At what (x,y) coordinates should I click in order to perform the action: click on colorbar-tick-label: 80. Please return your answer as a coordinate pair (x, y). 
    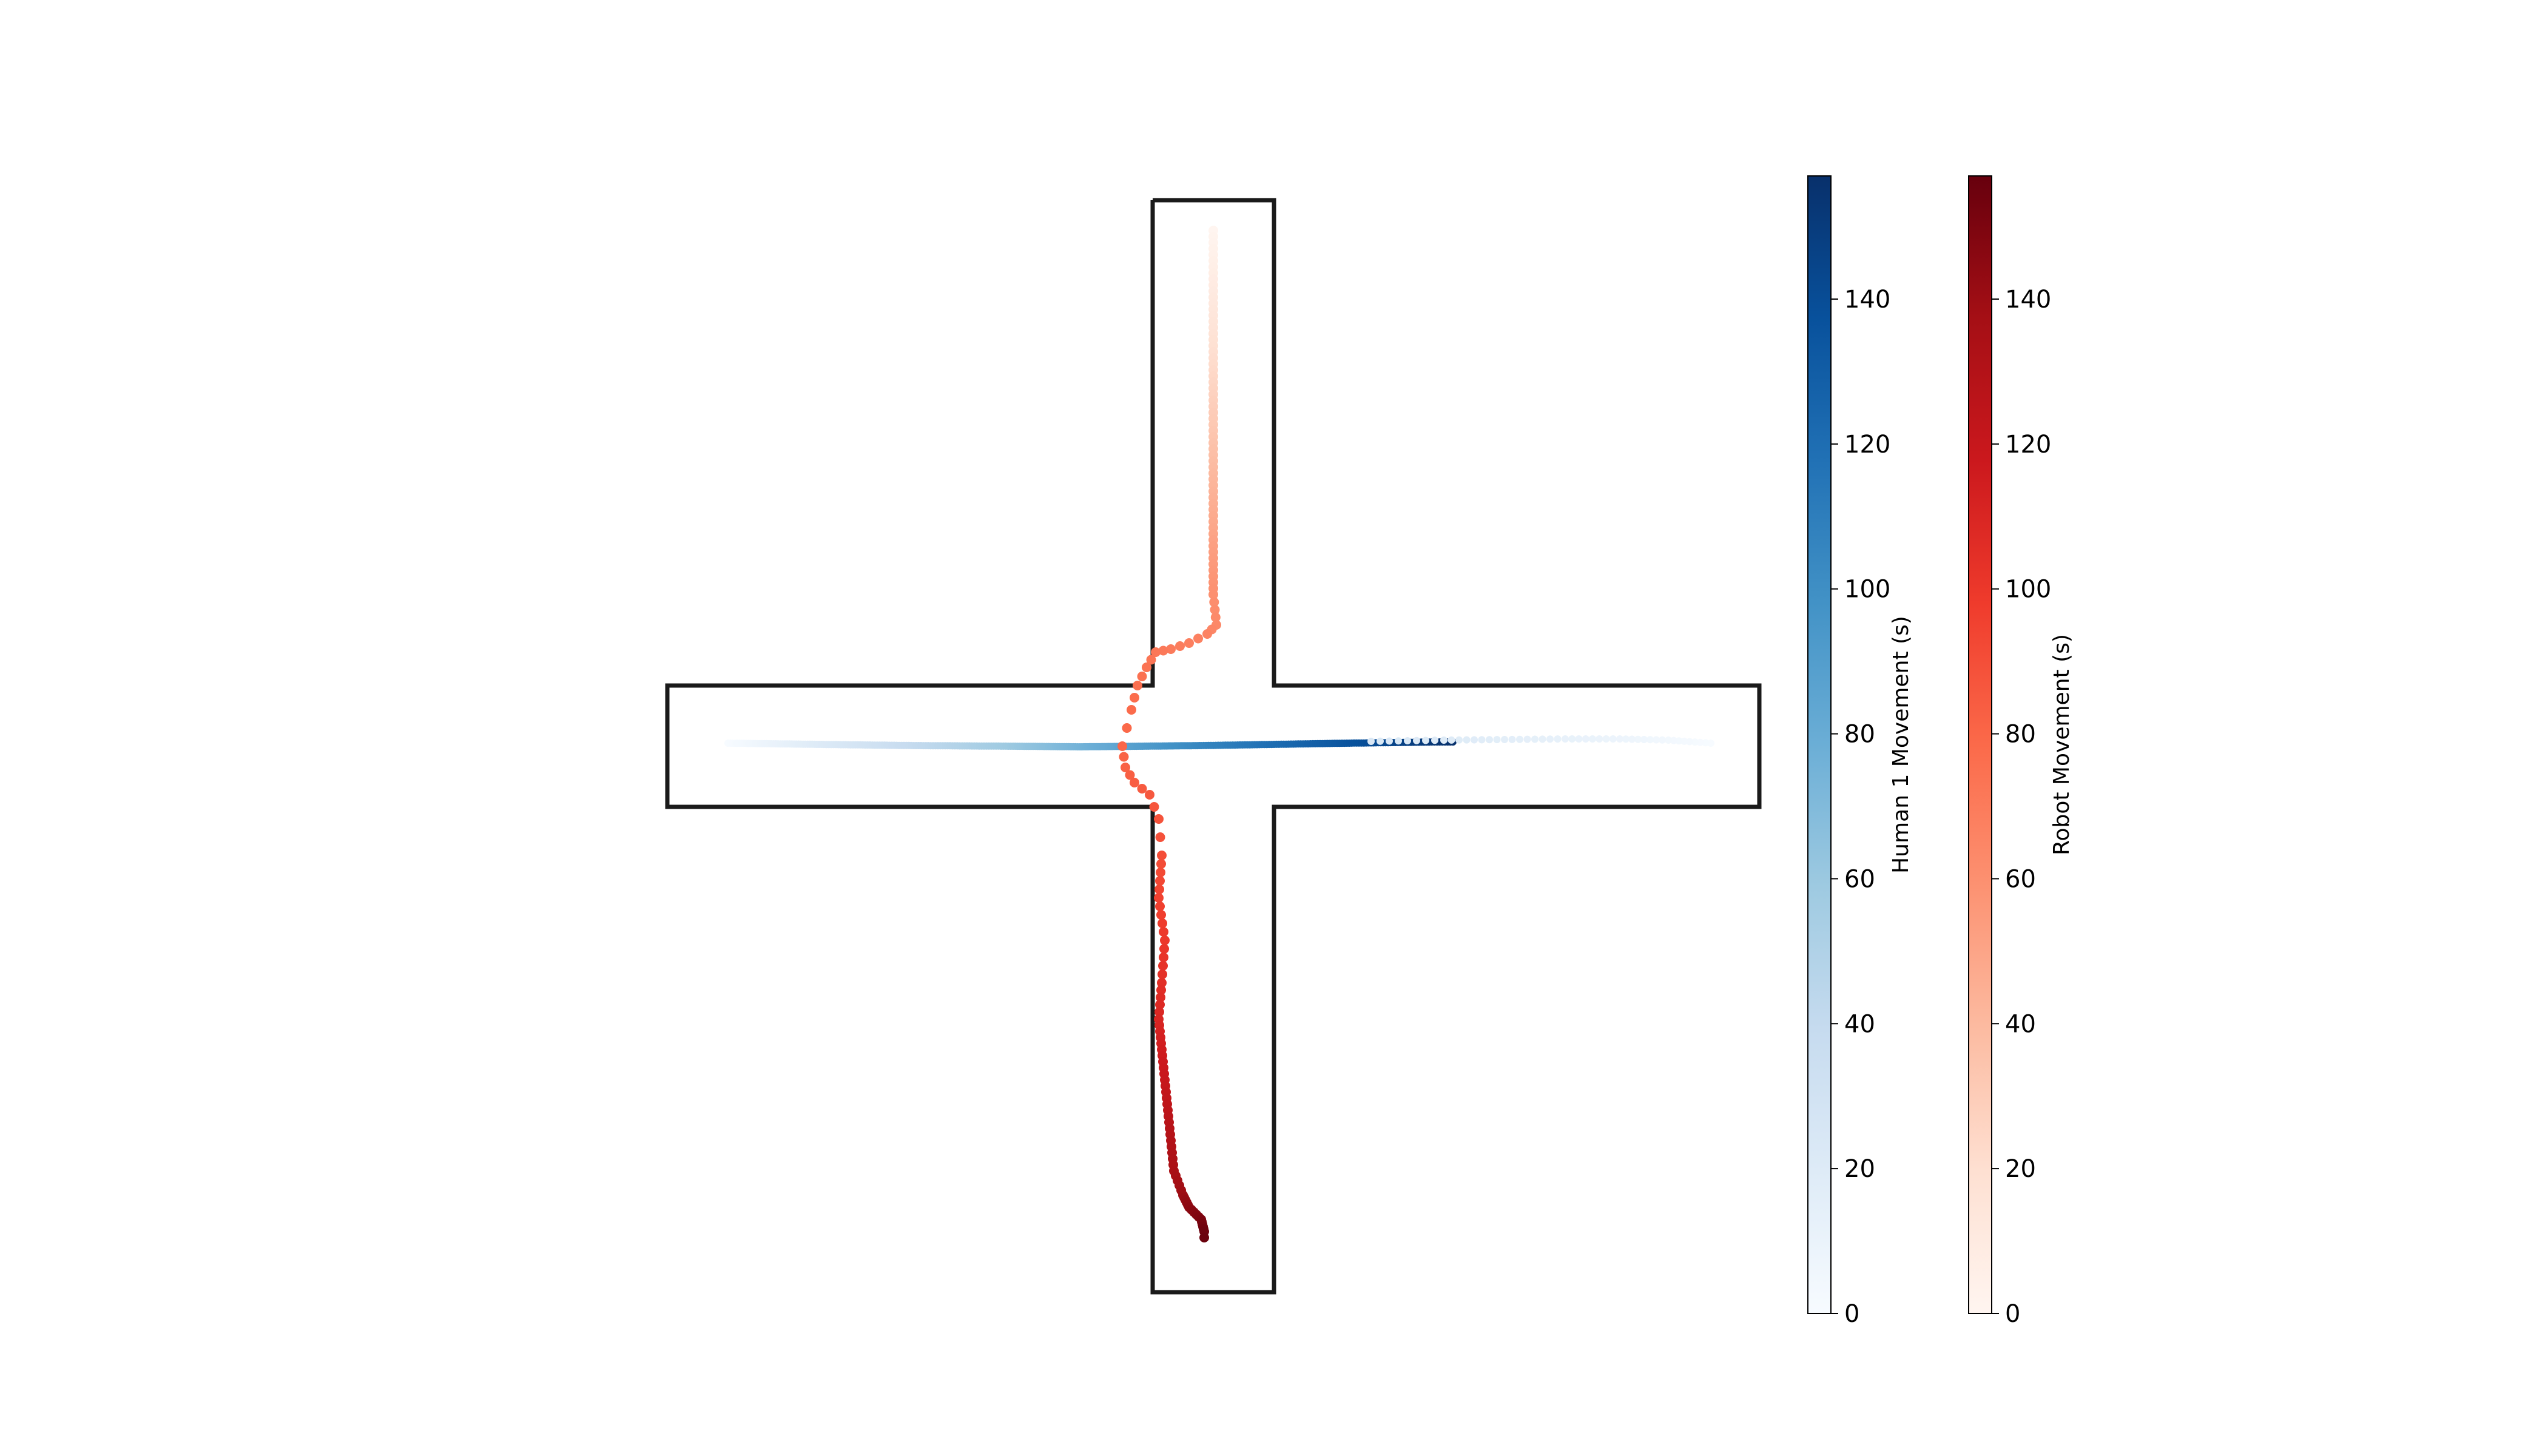
    Looking at the image, I should click on (2020, 735).